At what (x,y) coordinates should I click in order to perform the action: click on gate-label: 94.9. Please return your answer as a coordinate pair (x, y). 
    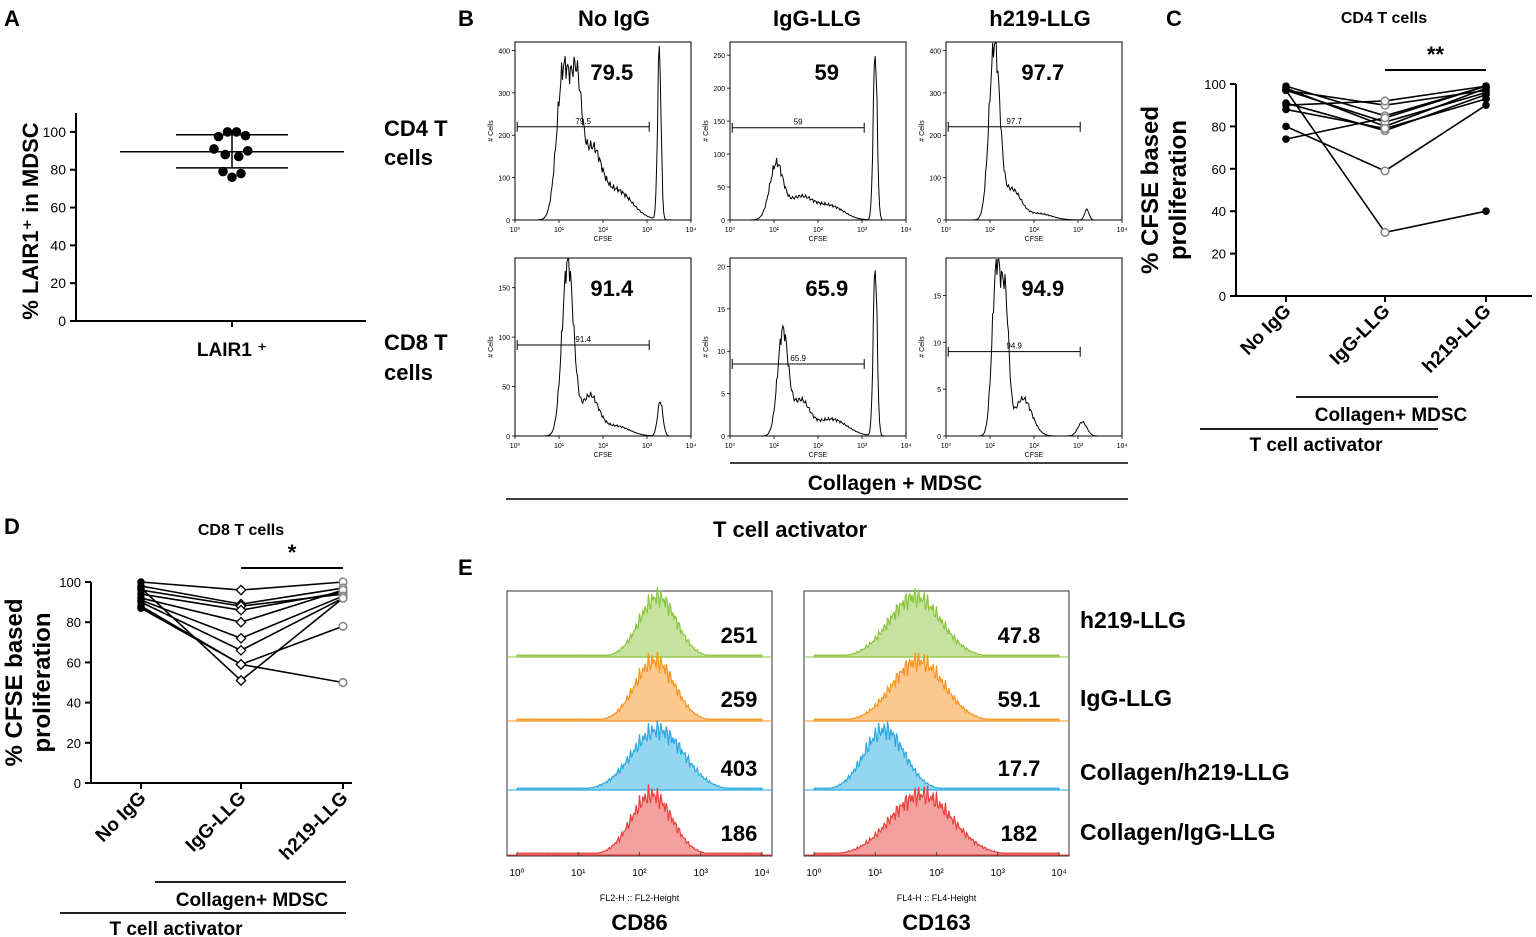
    Looking at the image, I should click on (1014, 346).